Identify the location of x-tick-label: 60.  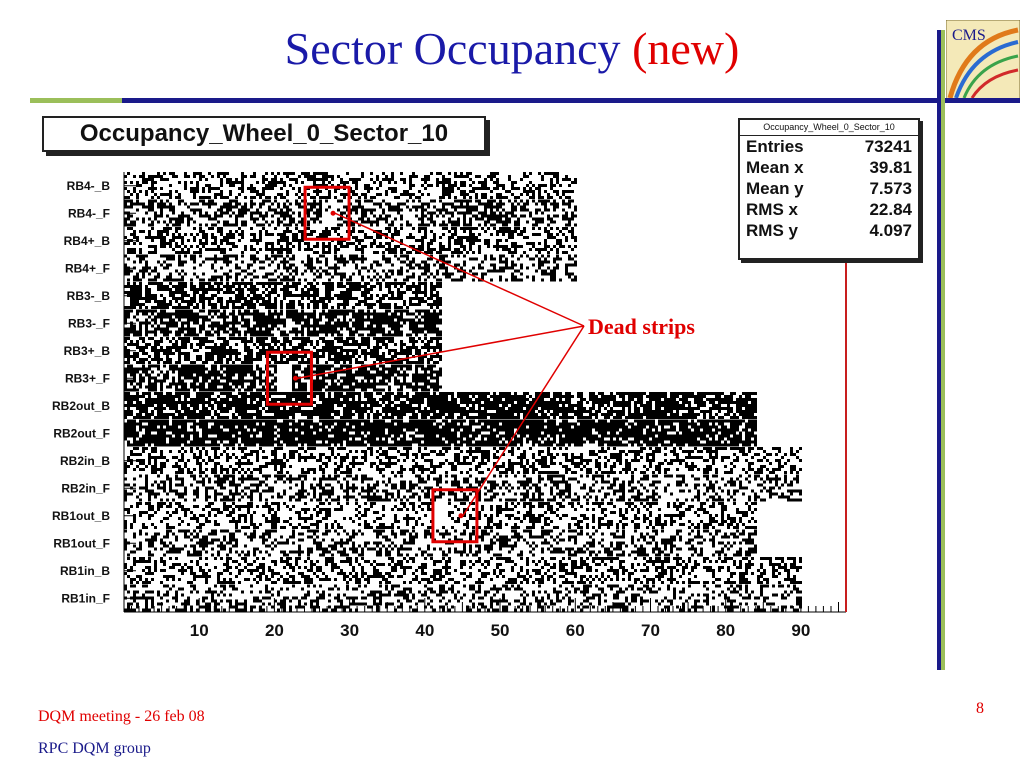
(575, 630).